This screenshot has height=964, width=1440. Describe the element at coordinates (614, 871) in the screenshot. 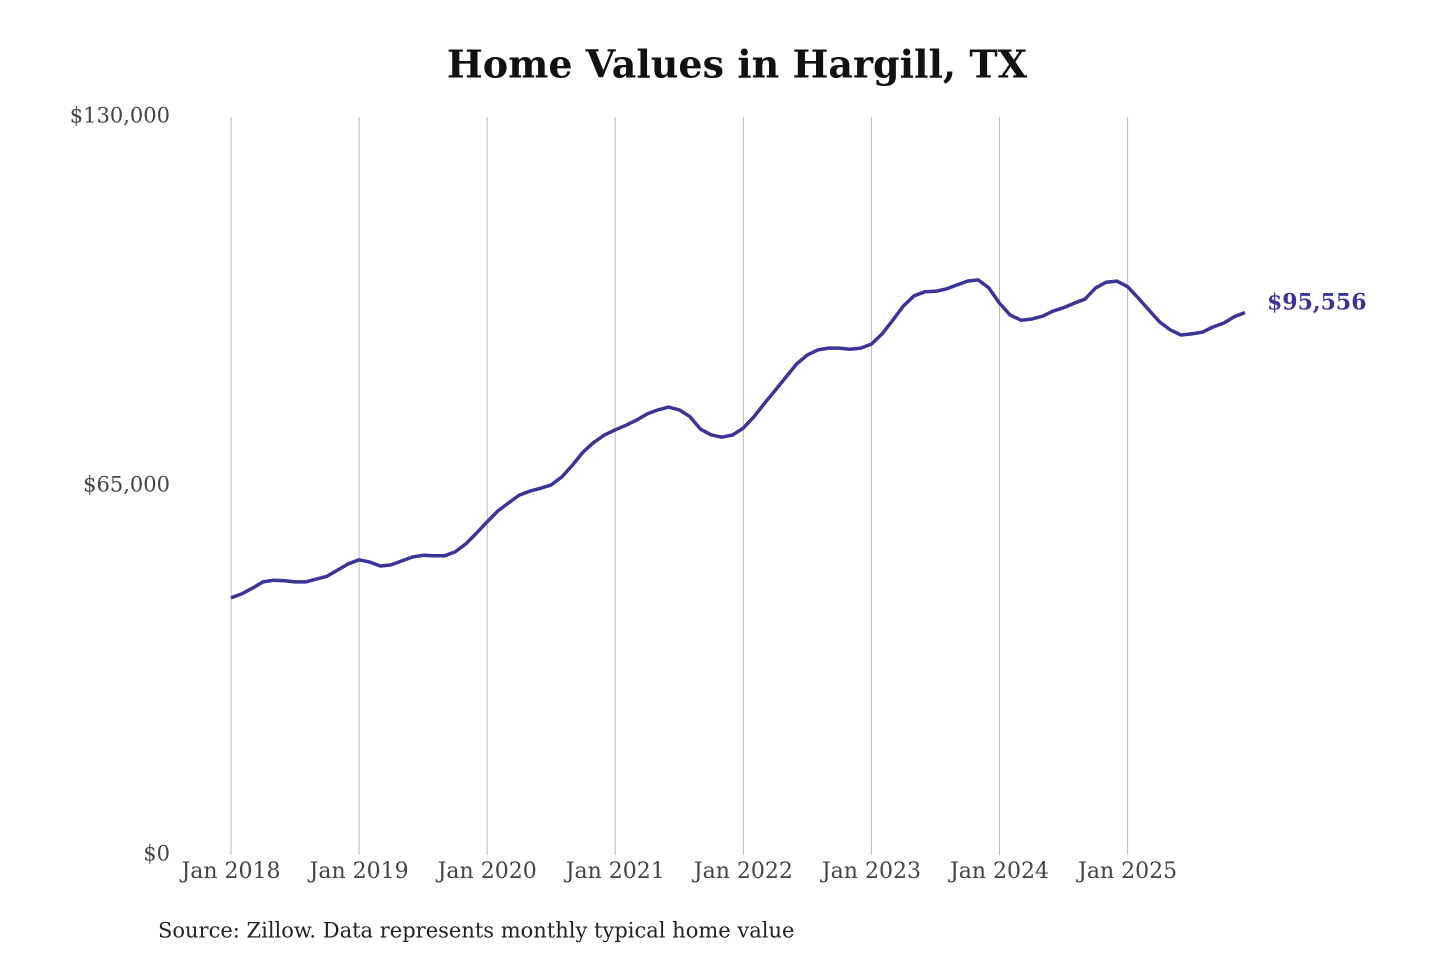

I see `x-tick-label: Jan 2021` at that location.